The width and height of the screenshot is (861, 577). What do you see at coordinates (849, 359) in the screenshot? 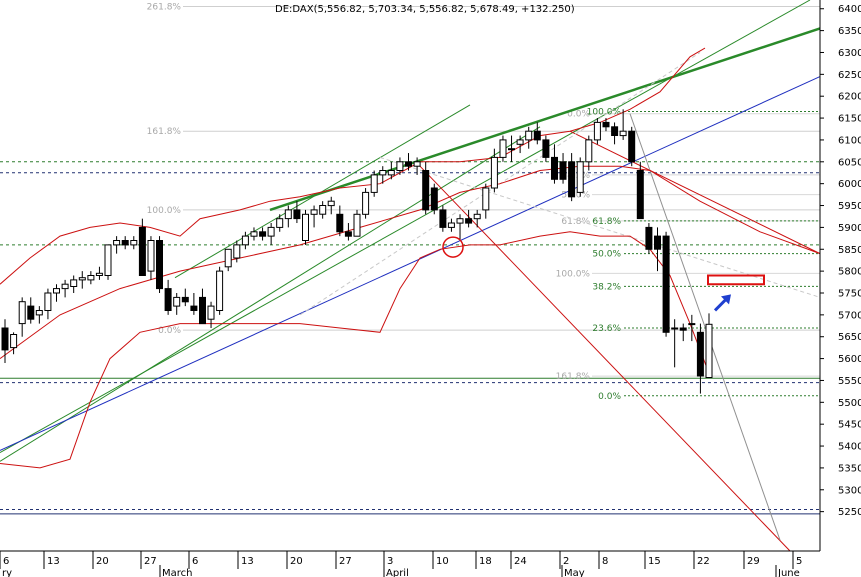
I see `y-tick-label: 5600` at bounding box center [849, 359].